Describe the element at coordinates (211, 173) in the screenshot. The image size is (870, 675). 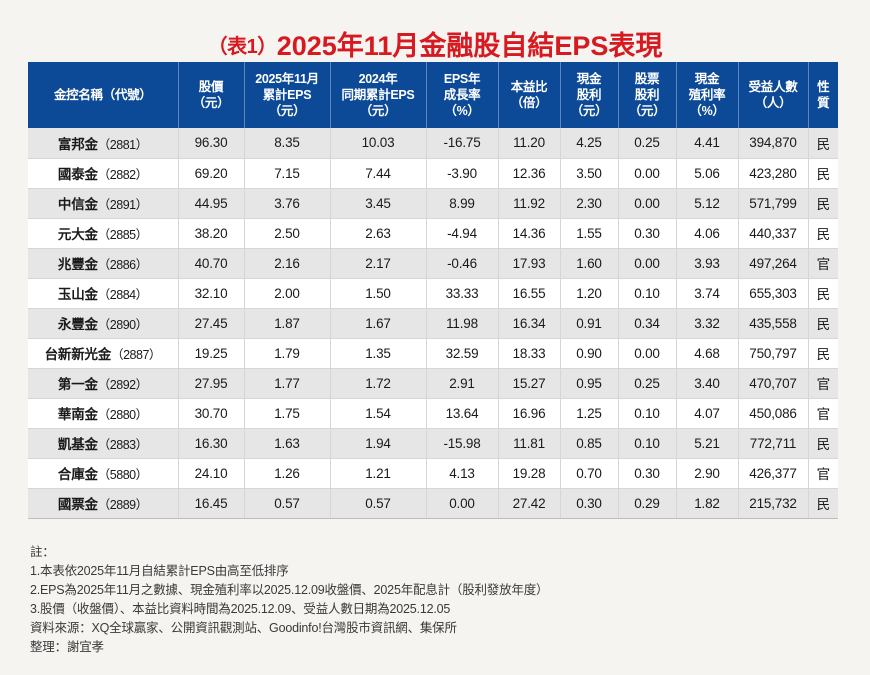
I see `cell-price: 69.20` at that location.